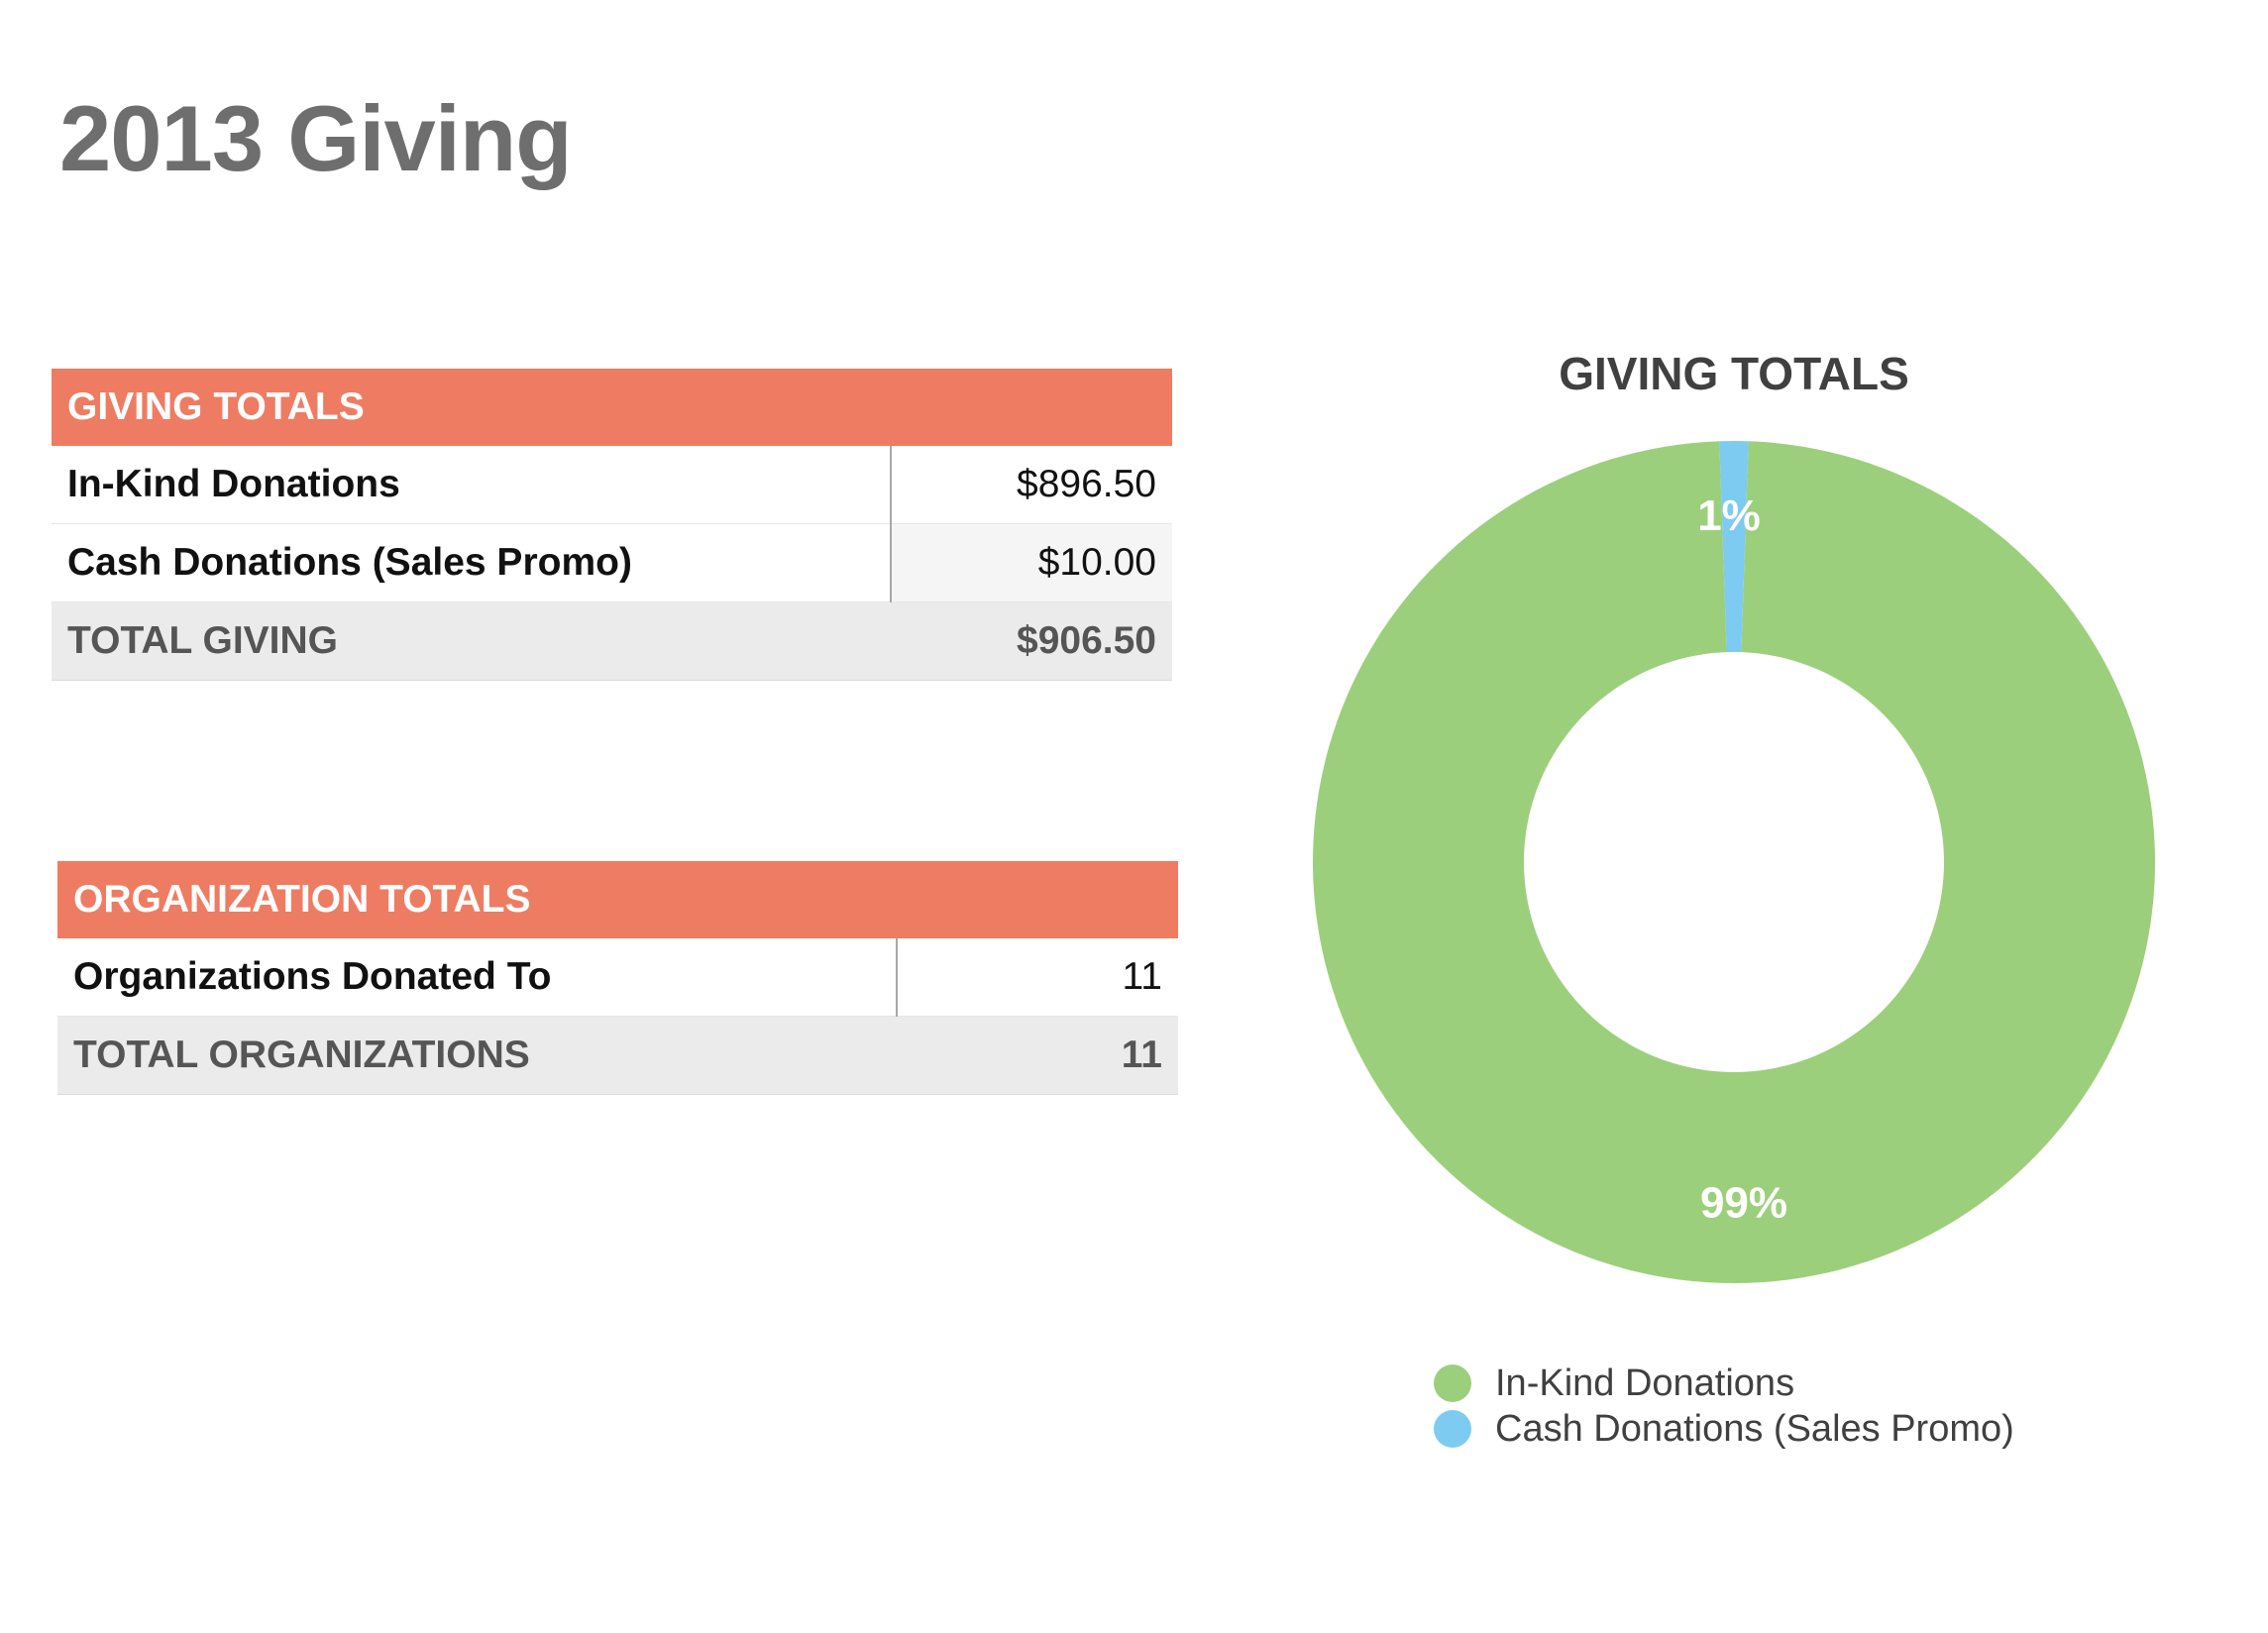 The image size is (2268, 1633). I want to click on total-row: TOTAL ORGANIZATIONS 11, so click(617, 1055).